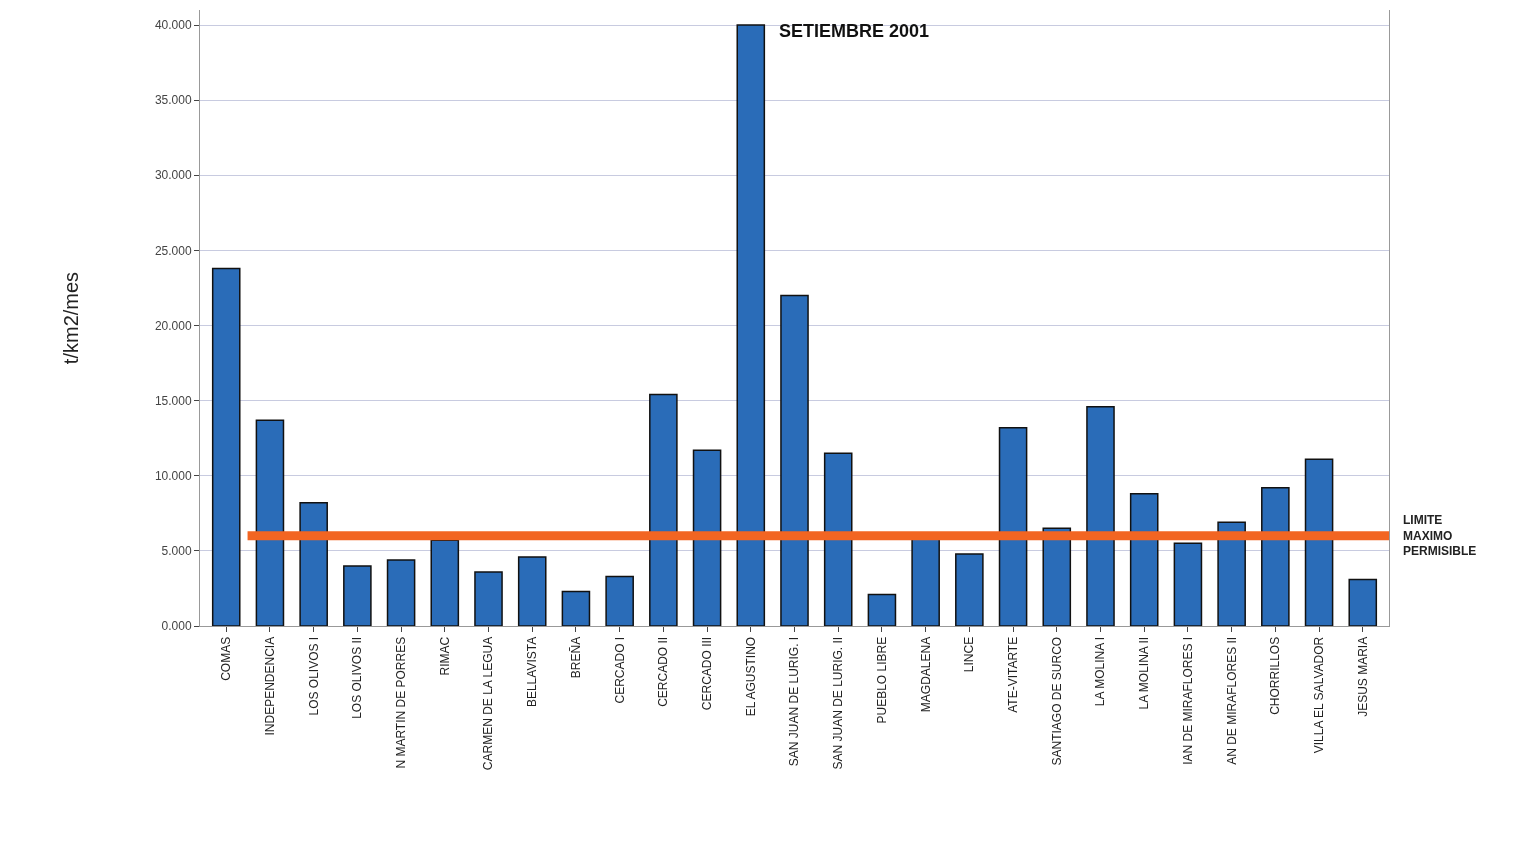 The height and width of the screenshot is (846, 1529). I want to click on x-tick-label: SAN JUAN DE LURIG. I, so click(794, 701).